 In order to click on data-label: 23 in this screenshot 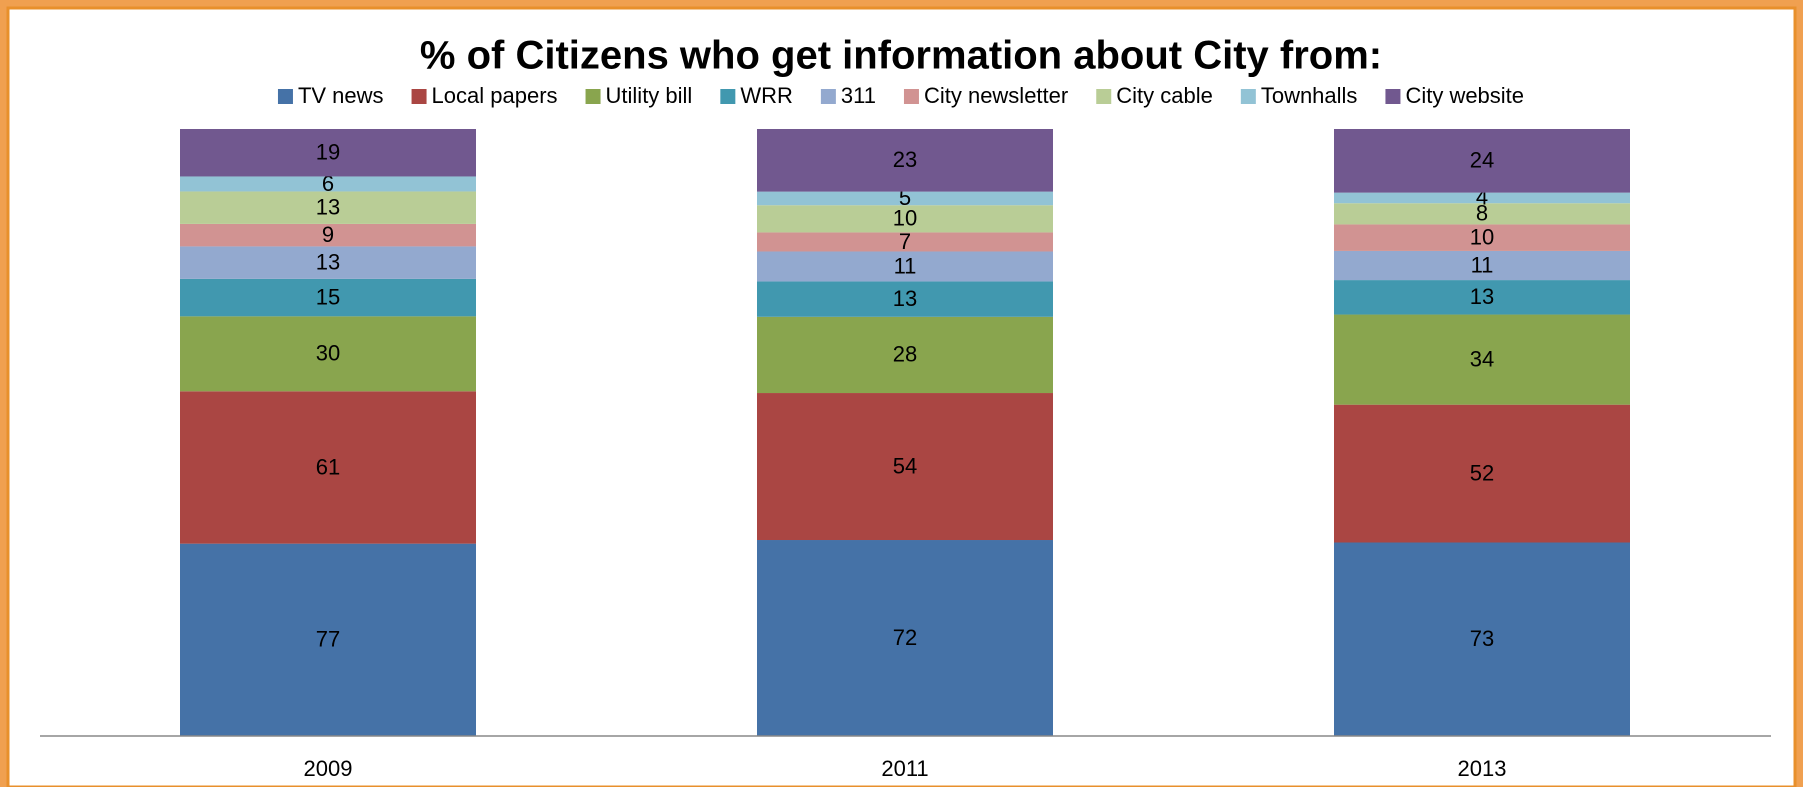, I will do `click(905, 159)`.